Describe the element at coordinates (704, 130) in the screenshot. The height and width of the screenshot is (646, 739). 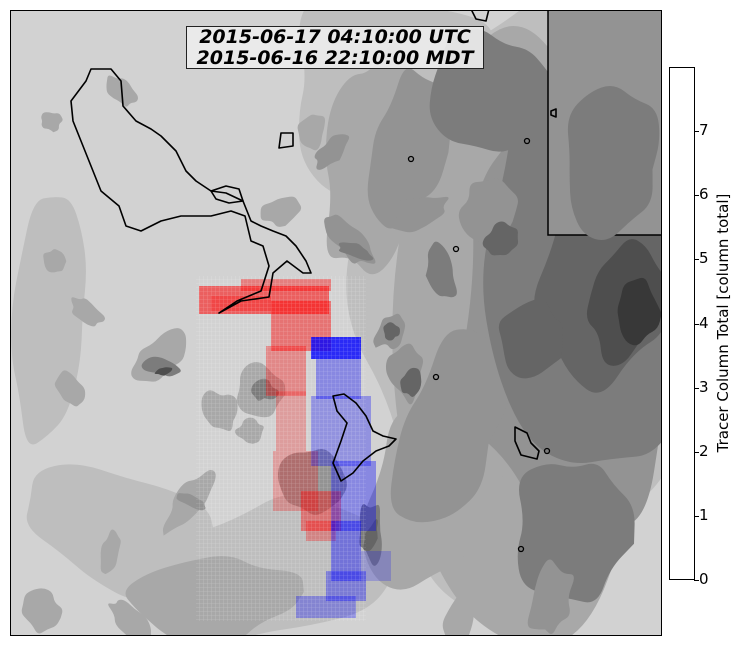
I see `colorbar-tick-label: 7` at that location.